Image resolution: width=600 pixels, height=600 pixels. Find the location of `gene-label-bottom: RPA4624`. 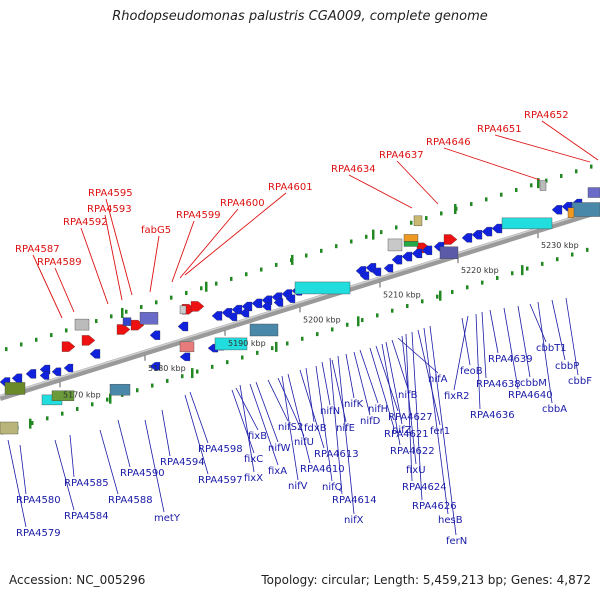

gene-label-bottom: RPA4624 is located at coordinates (424, 487).